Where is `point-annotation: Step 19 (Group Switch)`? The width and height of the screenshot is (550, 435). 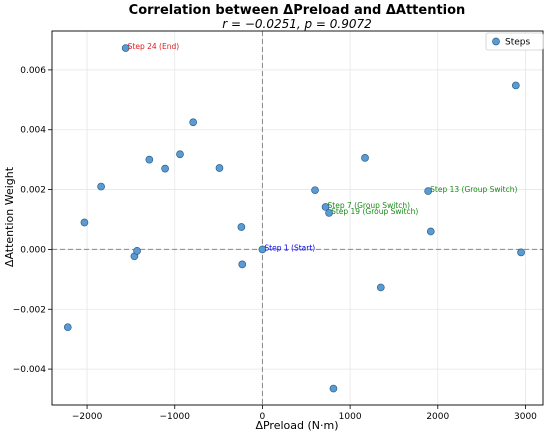
point-annotation: Step 19 (Group Switch) is located at coordinates (374, 211).